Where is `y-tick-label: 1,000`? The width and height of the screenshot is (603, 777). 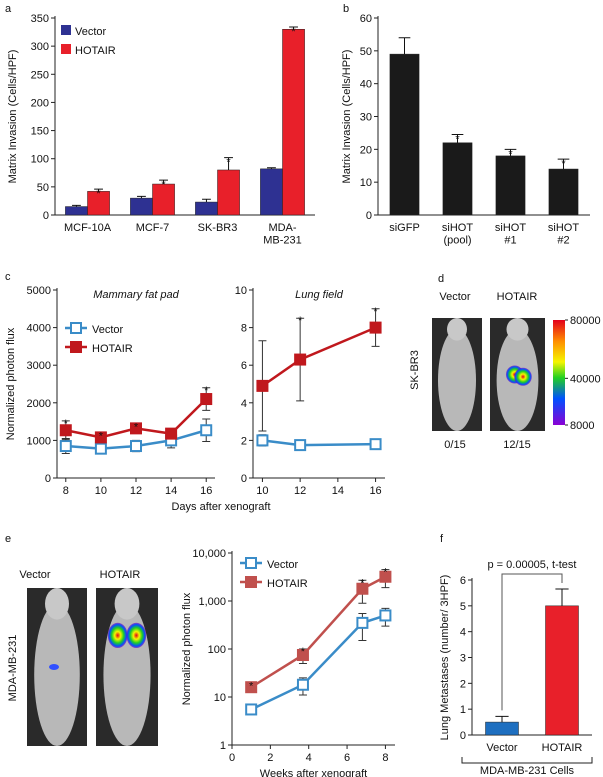
y-tick-label: 1,000 is located at coordinates (212, 602).